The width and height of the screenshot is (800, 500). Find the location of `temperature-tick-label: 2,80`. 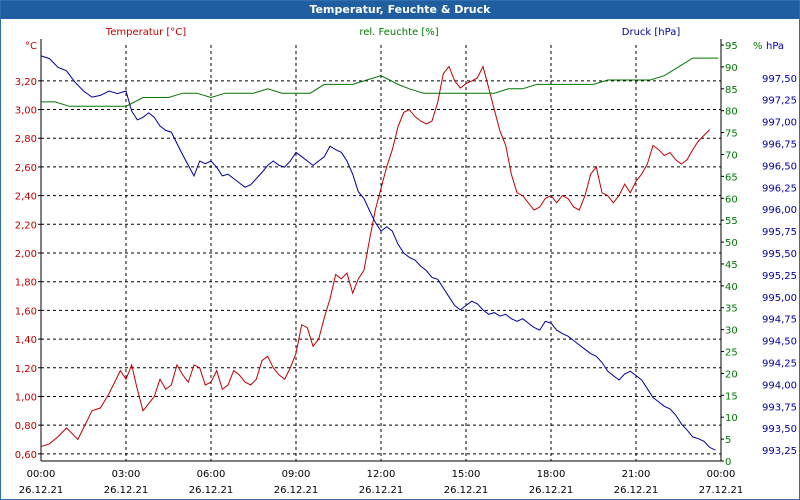

temperature-tick-label: 2,80 is located at coordinates (26, 139).